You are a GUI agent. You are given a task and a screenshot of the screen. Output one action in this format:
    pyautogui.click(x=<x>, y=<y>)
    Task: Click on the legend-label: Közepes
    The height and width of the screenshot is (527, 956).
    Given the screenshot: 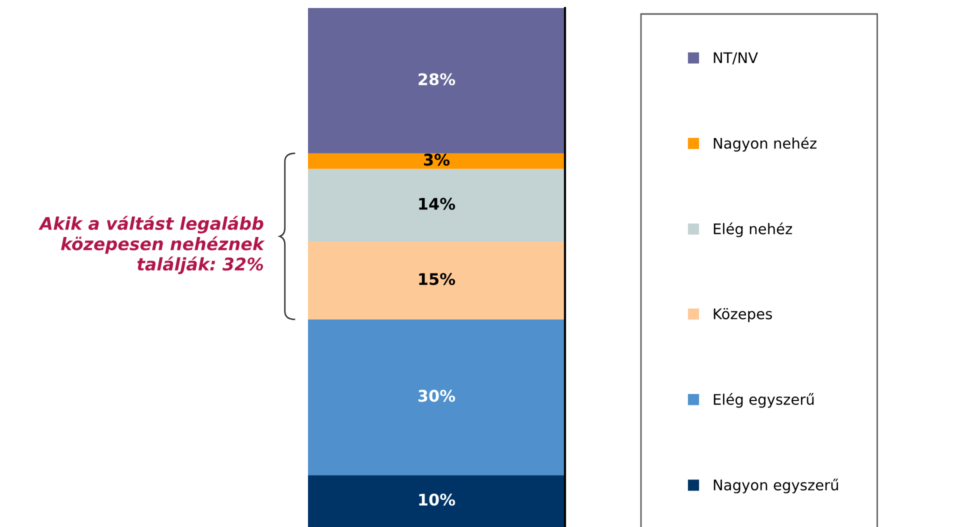 What is the action you would take?
    pyautogui.click(x=743, y=315)
    